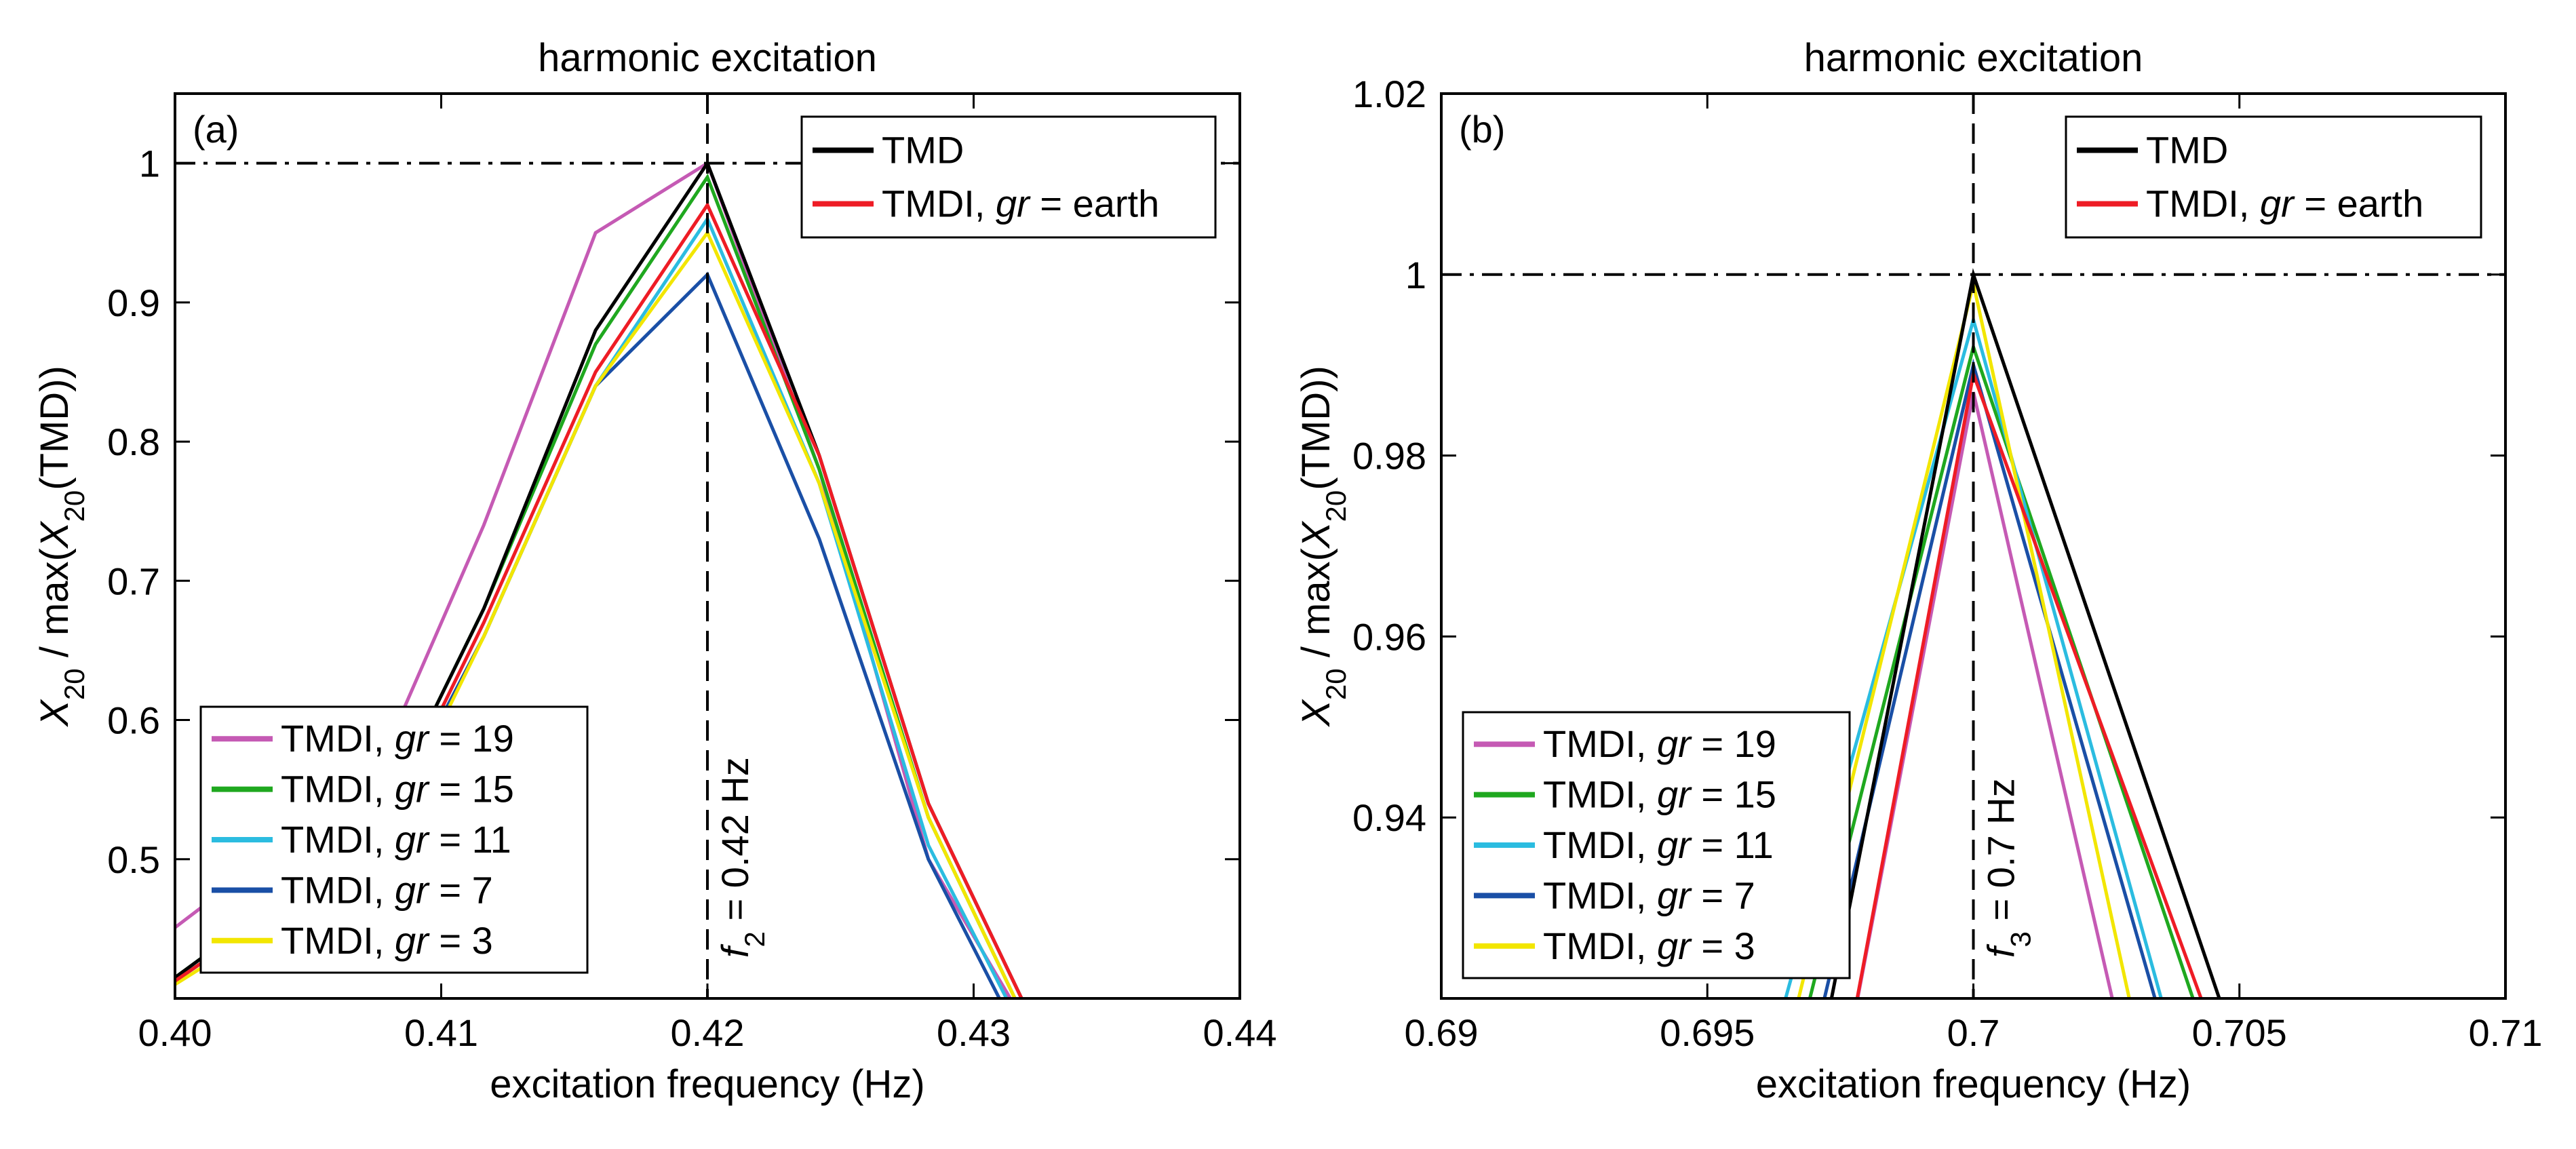 The height and width of the screenshot is (1149, 2576). Describe the element at coordinates (1482, 129) in the screenshot. I see `panel-label: (b)` at that location.